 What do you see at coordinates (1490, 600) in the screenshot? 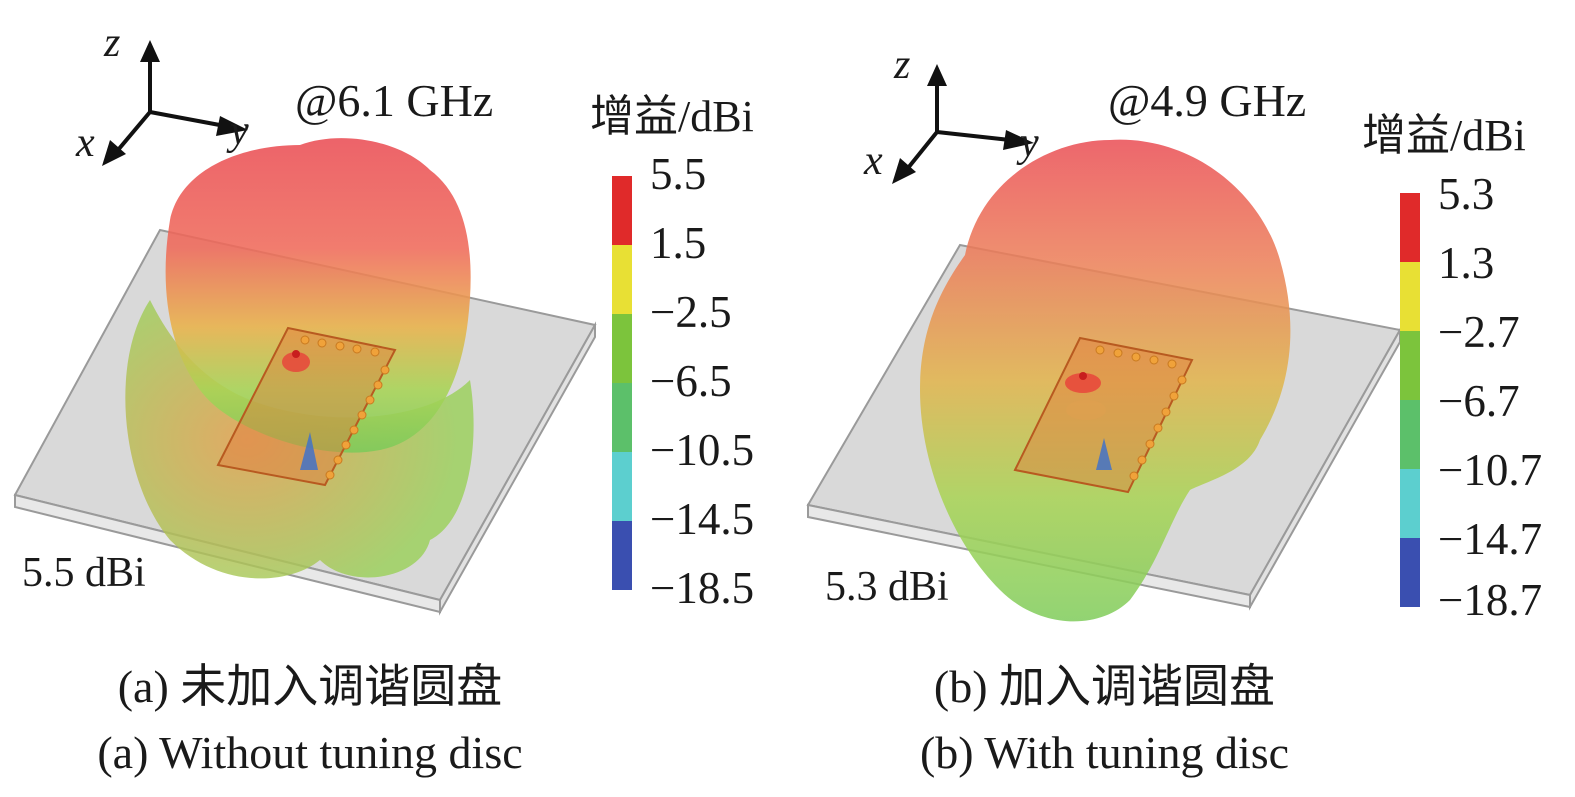
I see `colorbar-tick: −18.7` at bounding box center [1490, 600].